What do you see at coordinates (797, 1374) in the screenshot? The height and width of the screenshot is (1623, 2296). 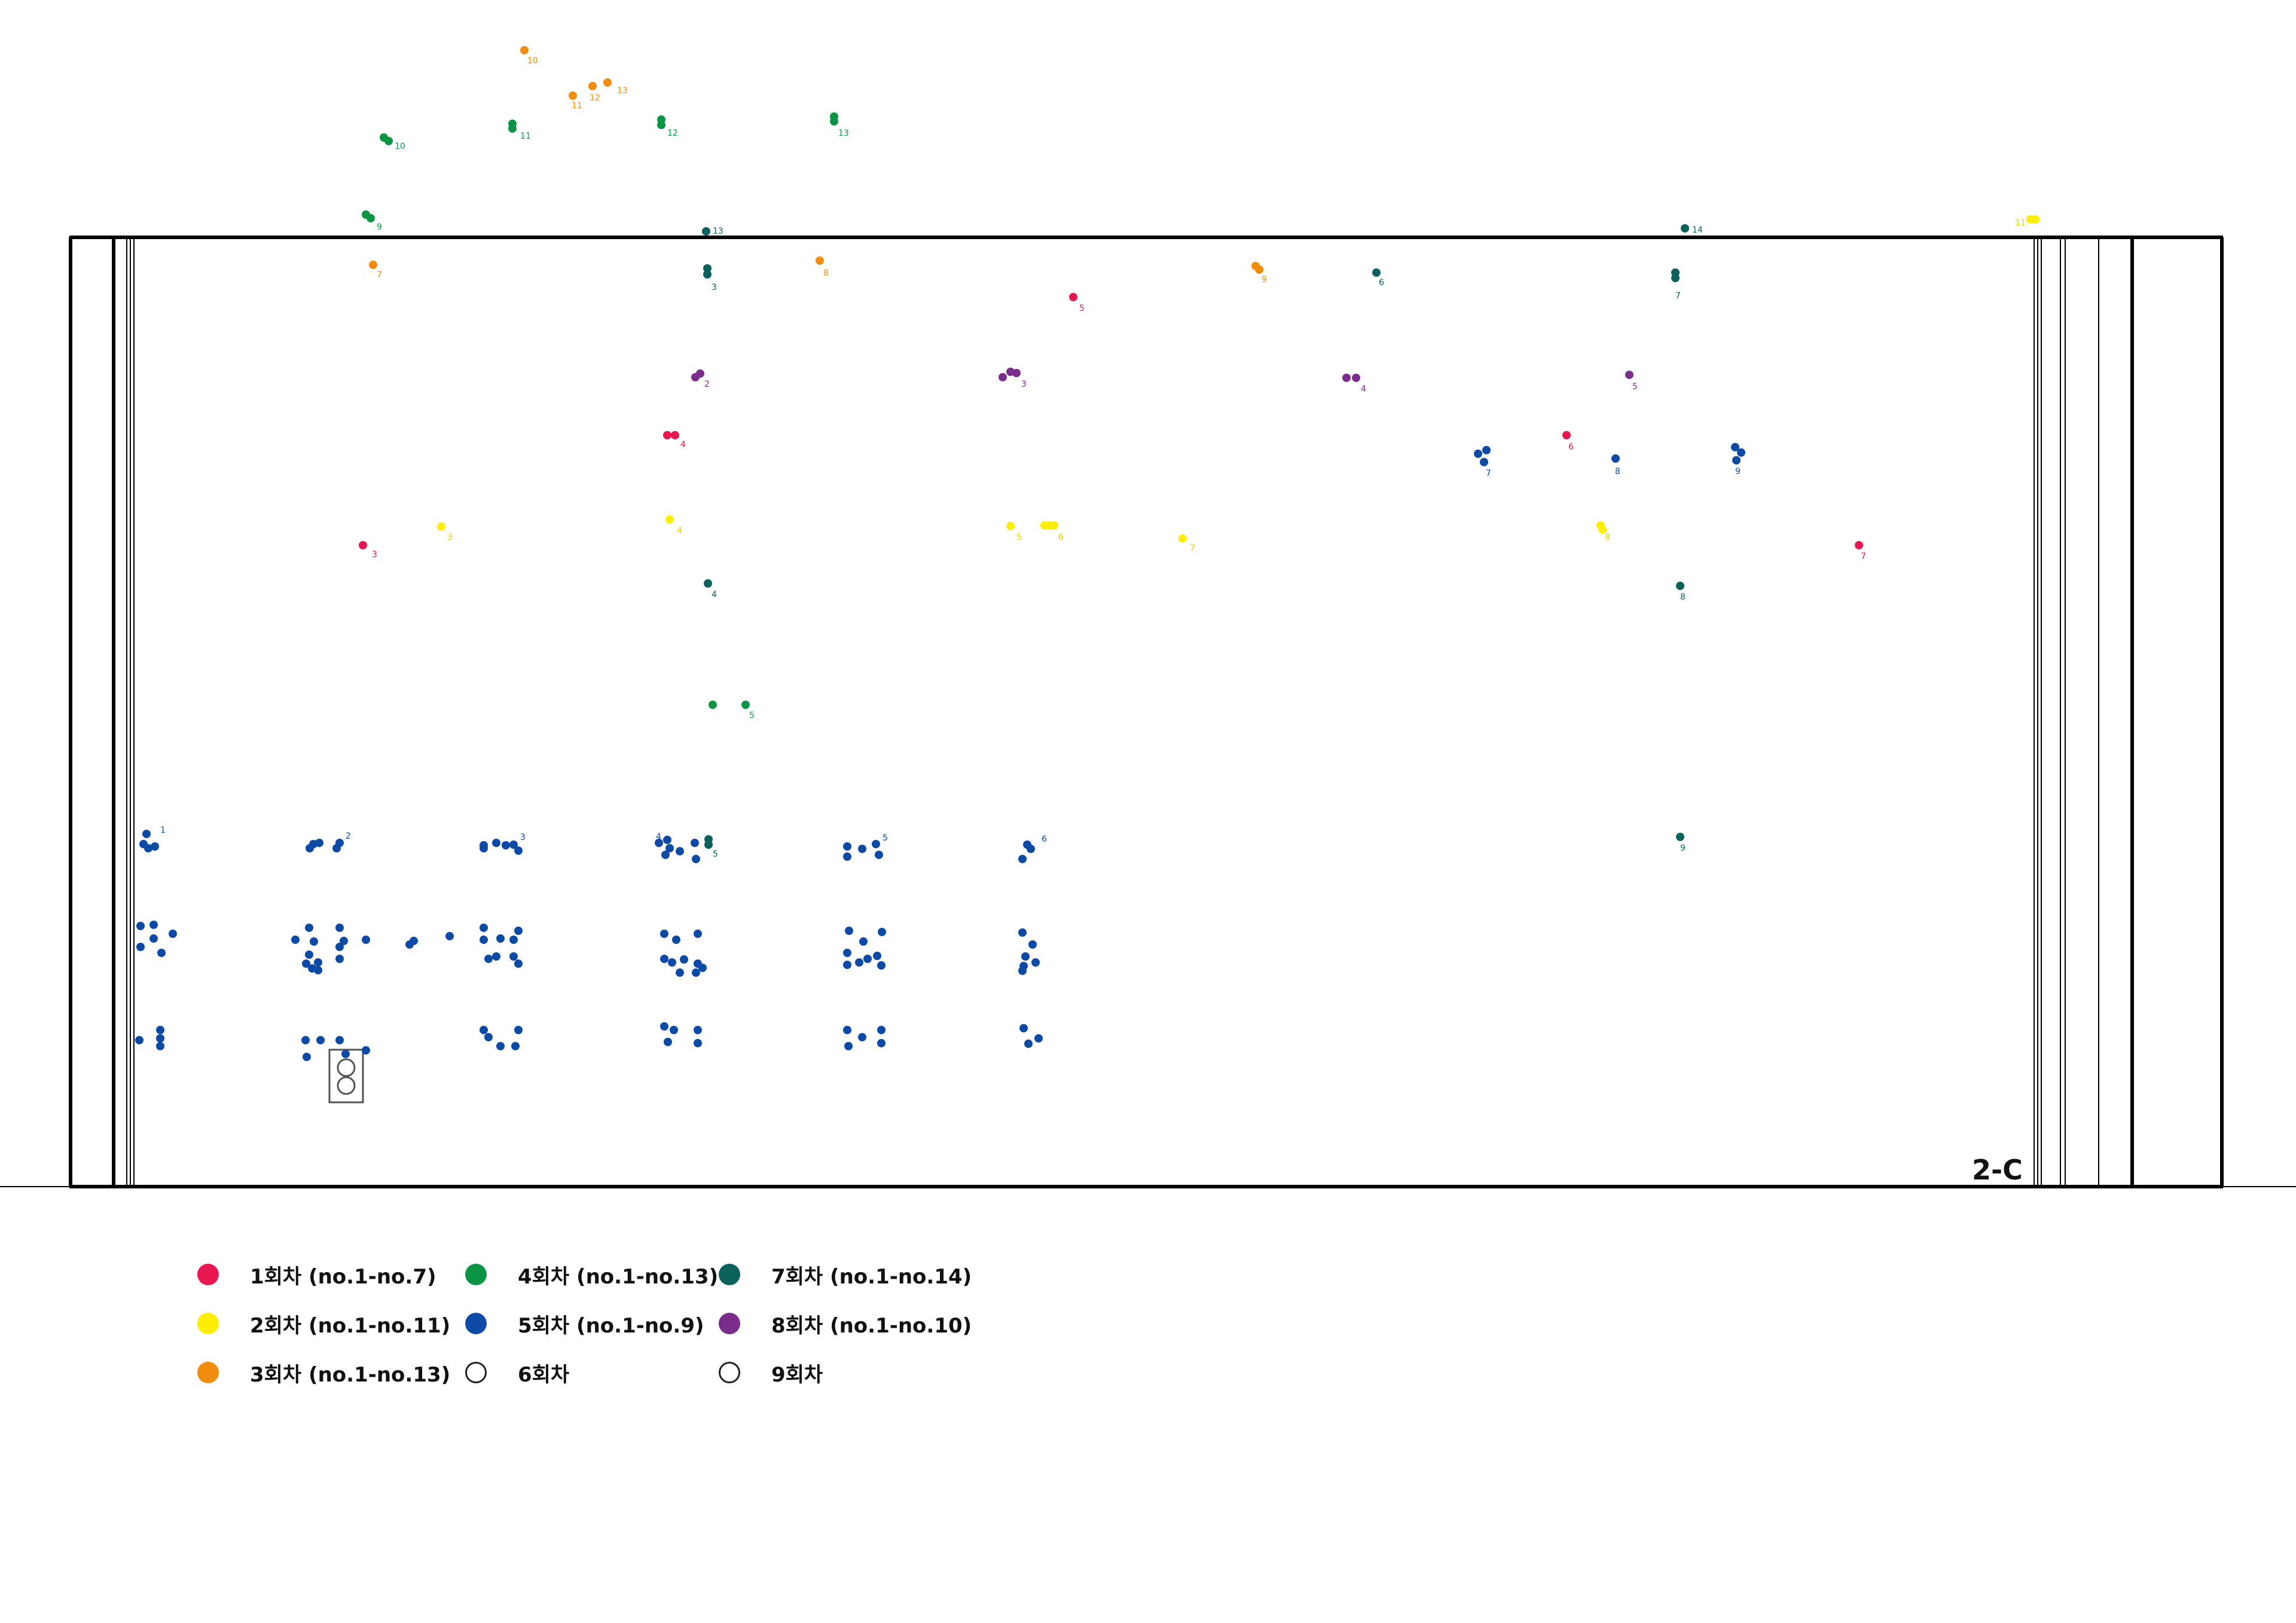 I see `legend-label: 9회차` at bounding box center [797, 1374].